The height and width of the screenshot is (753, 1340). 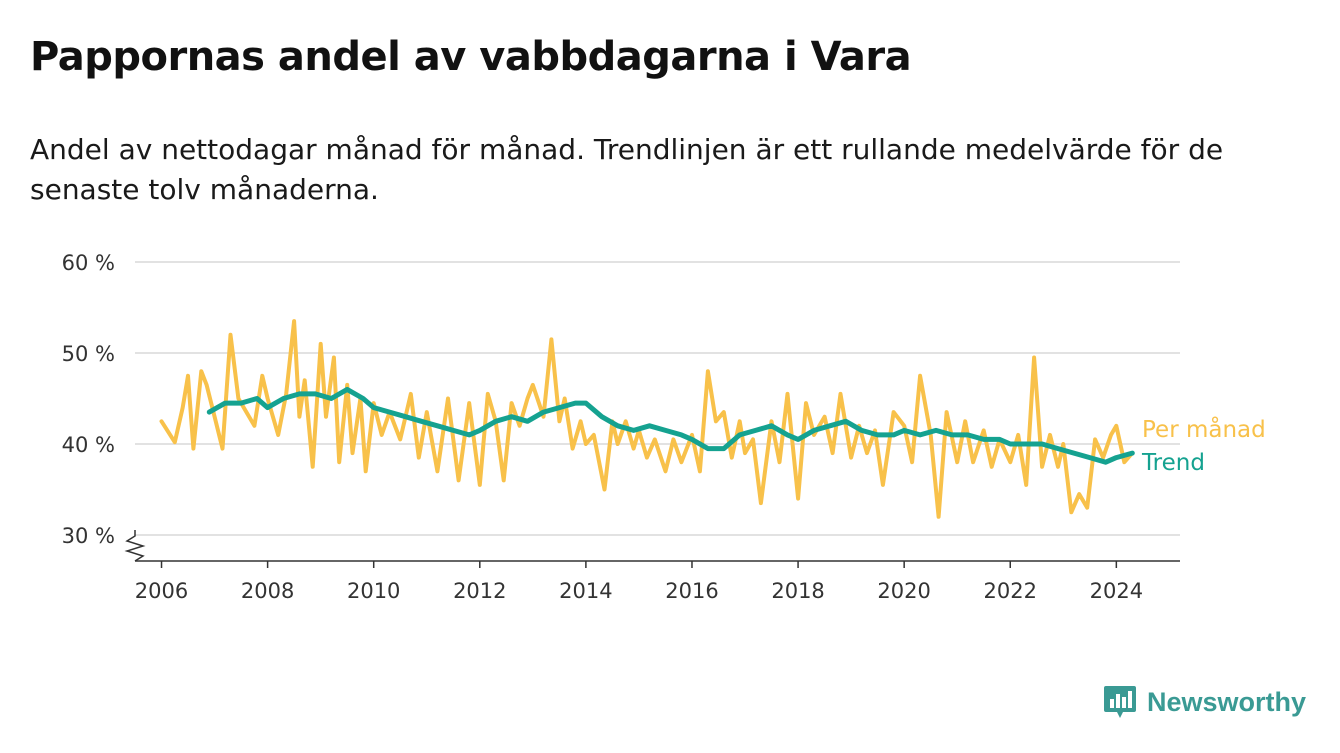 What do you see at coordinates (88, 263) in the screenshot?
I see `y-tick-label: 60 %` at bounding box center [88, 263].